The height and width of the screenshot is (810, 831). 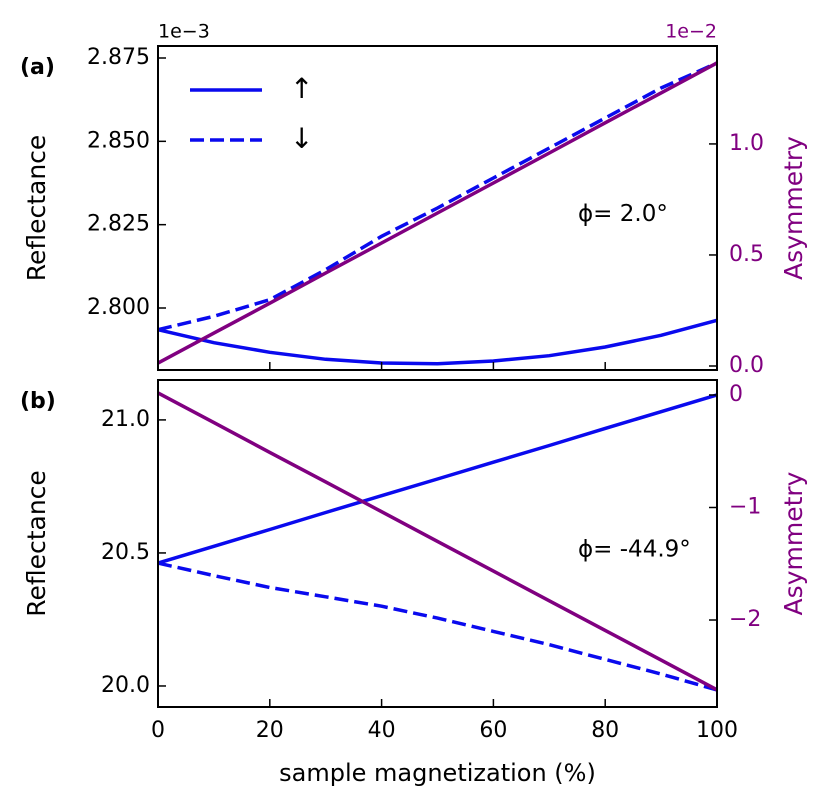 What do you see at coordinates (623, 214) in the screenshot?
I see `annotation: ϕ= 2.0°` at bounding box center [623, 214].